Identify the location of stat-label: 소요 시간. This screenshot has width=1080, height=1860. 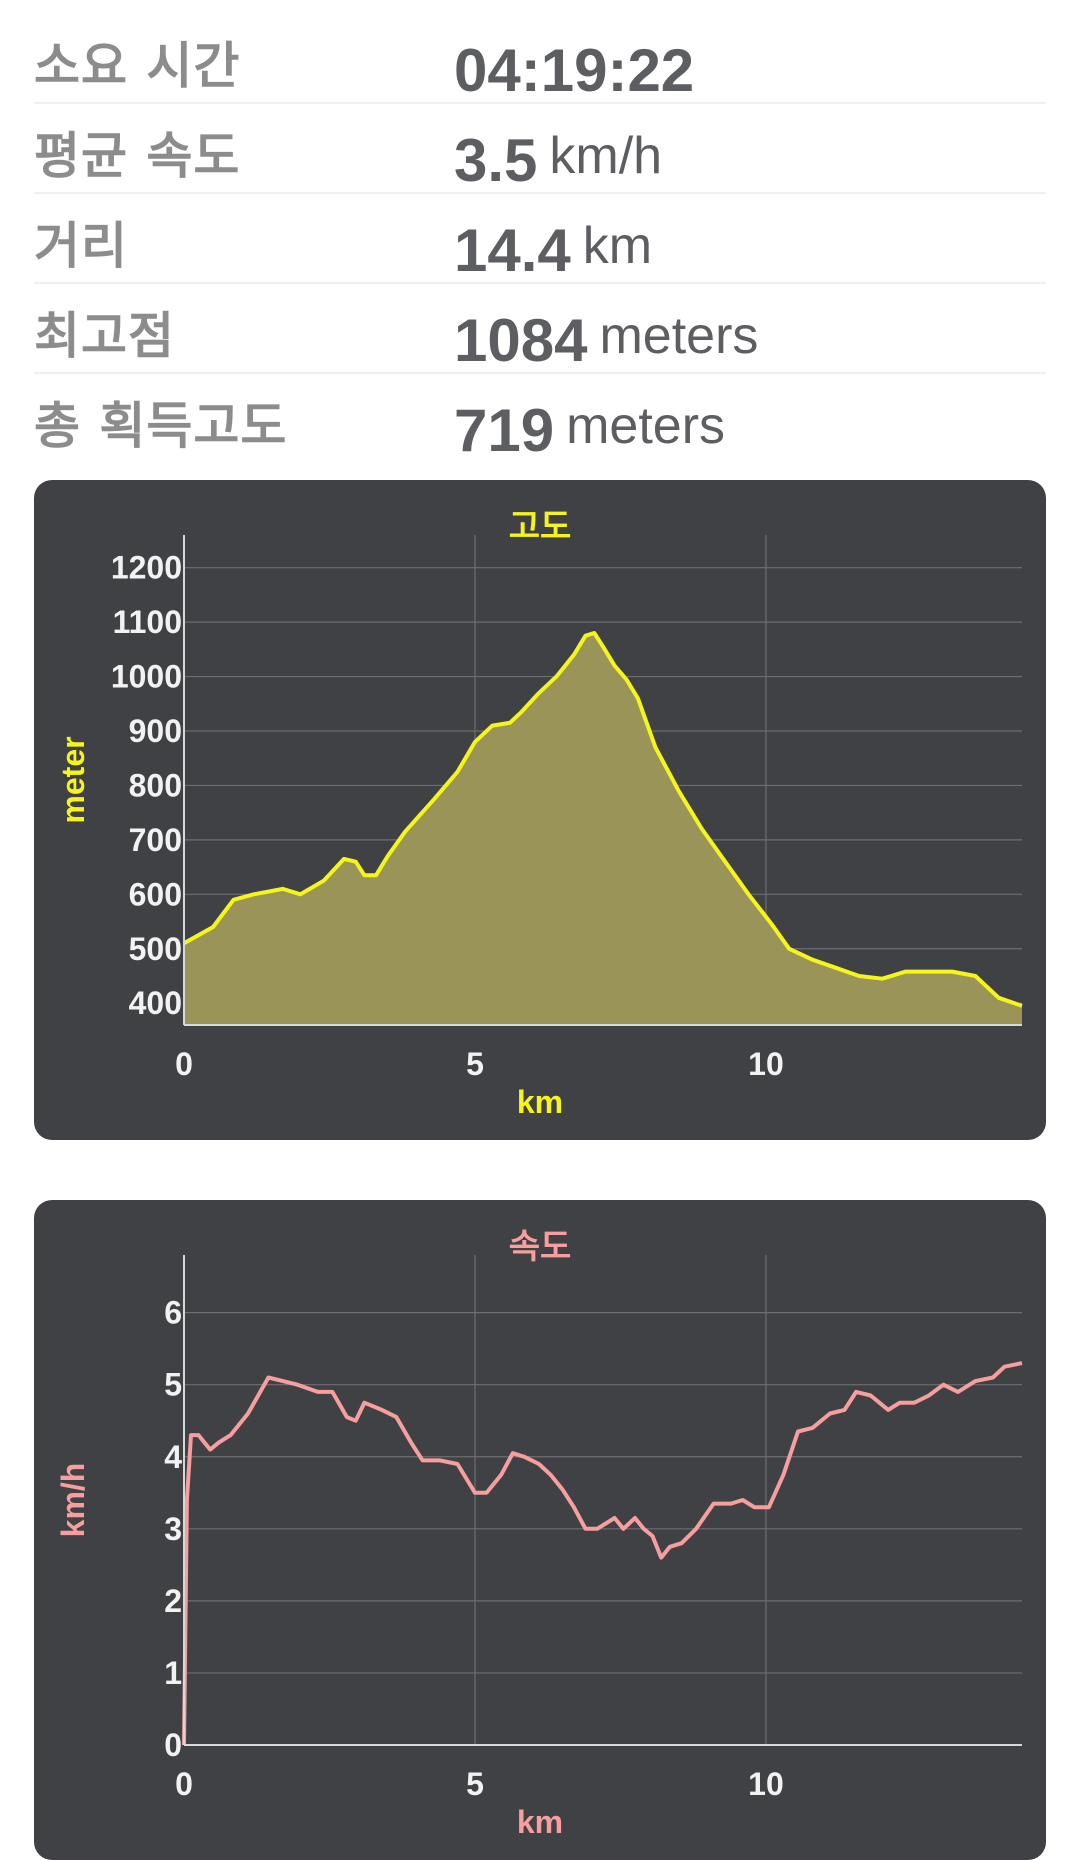
(137, 66).